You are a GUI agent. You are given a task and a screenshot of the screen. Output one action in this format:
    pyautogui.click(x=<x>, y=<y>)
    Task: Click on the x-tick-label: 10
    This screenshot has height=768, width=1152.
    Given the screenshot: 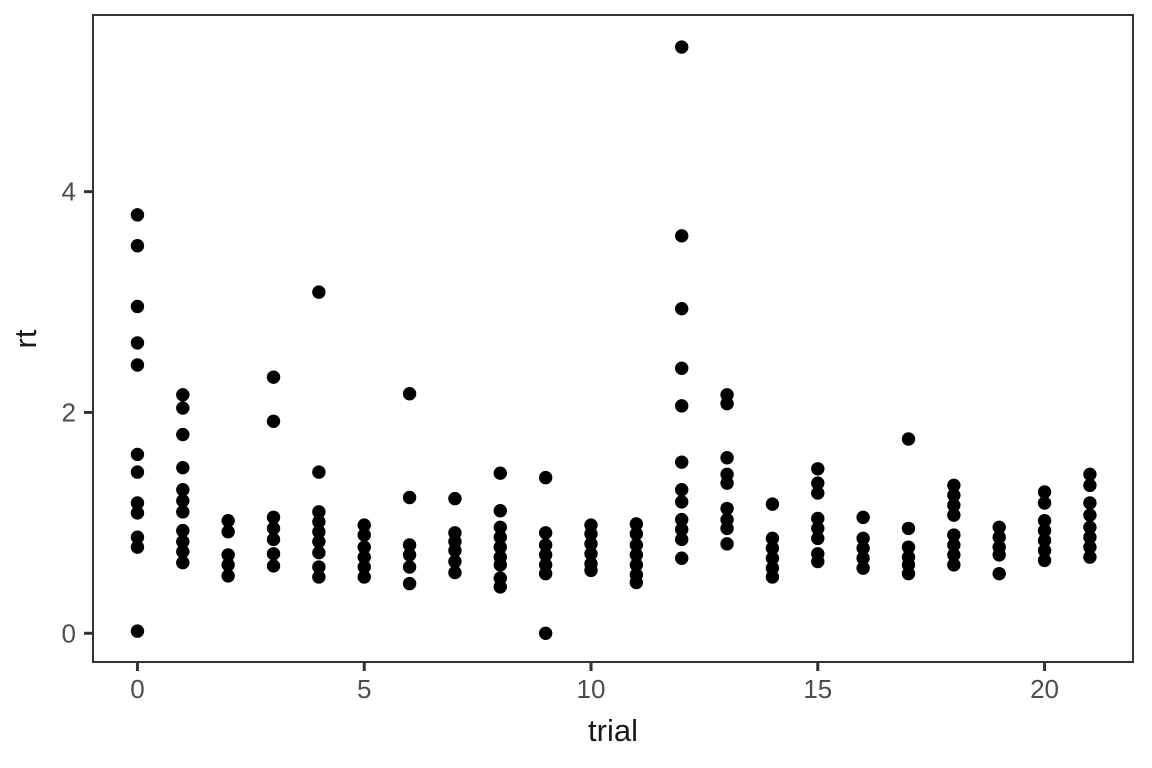 What is the action you would take?
    pyautogui.click(x=591, y=689)
    